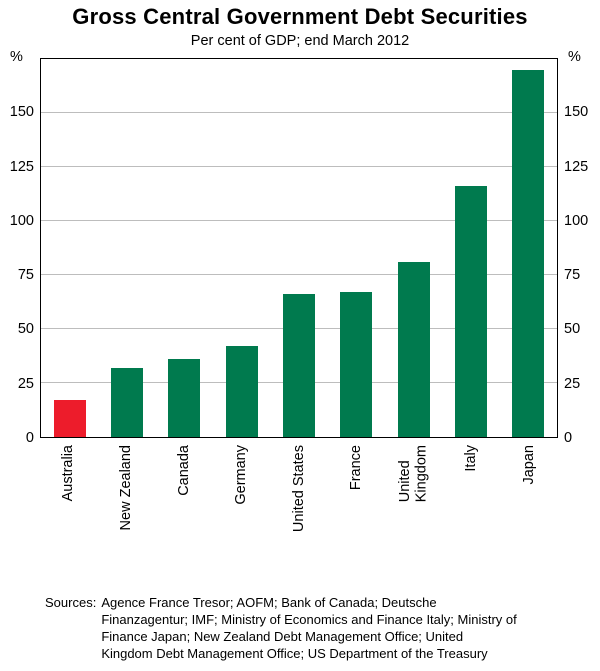  What do you see at coordinates (470, 311) in the screenshot?
I see `bar-italy` at bounding box center [470, 311].